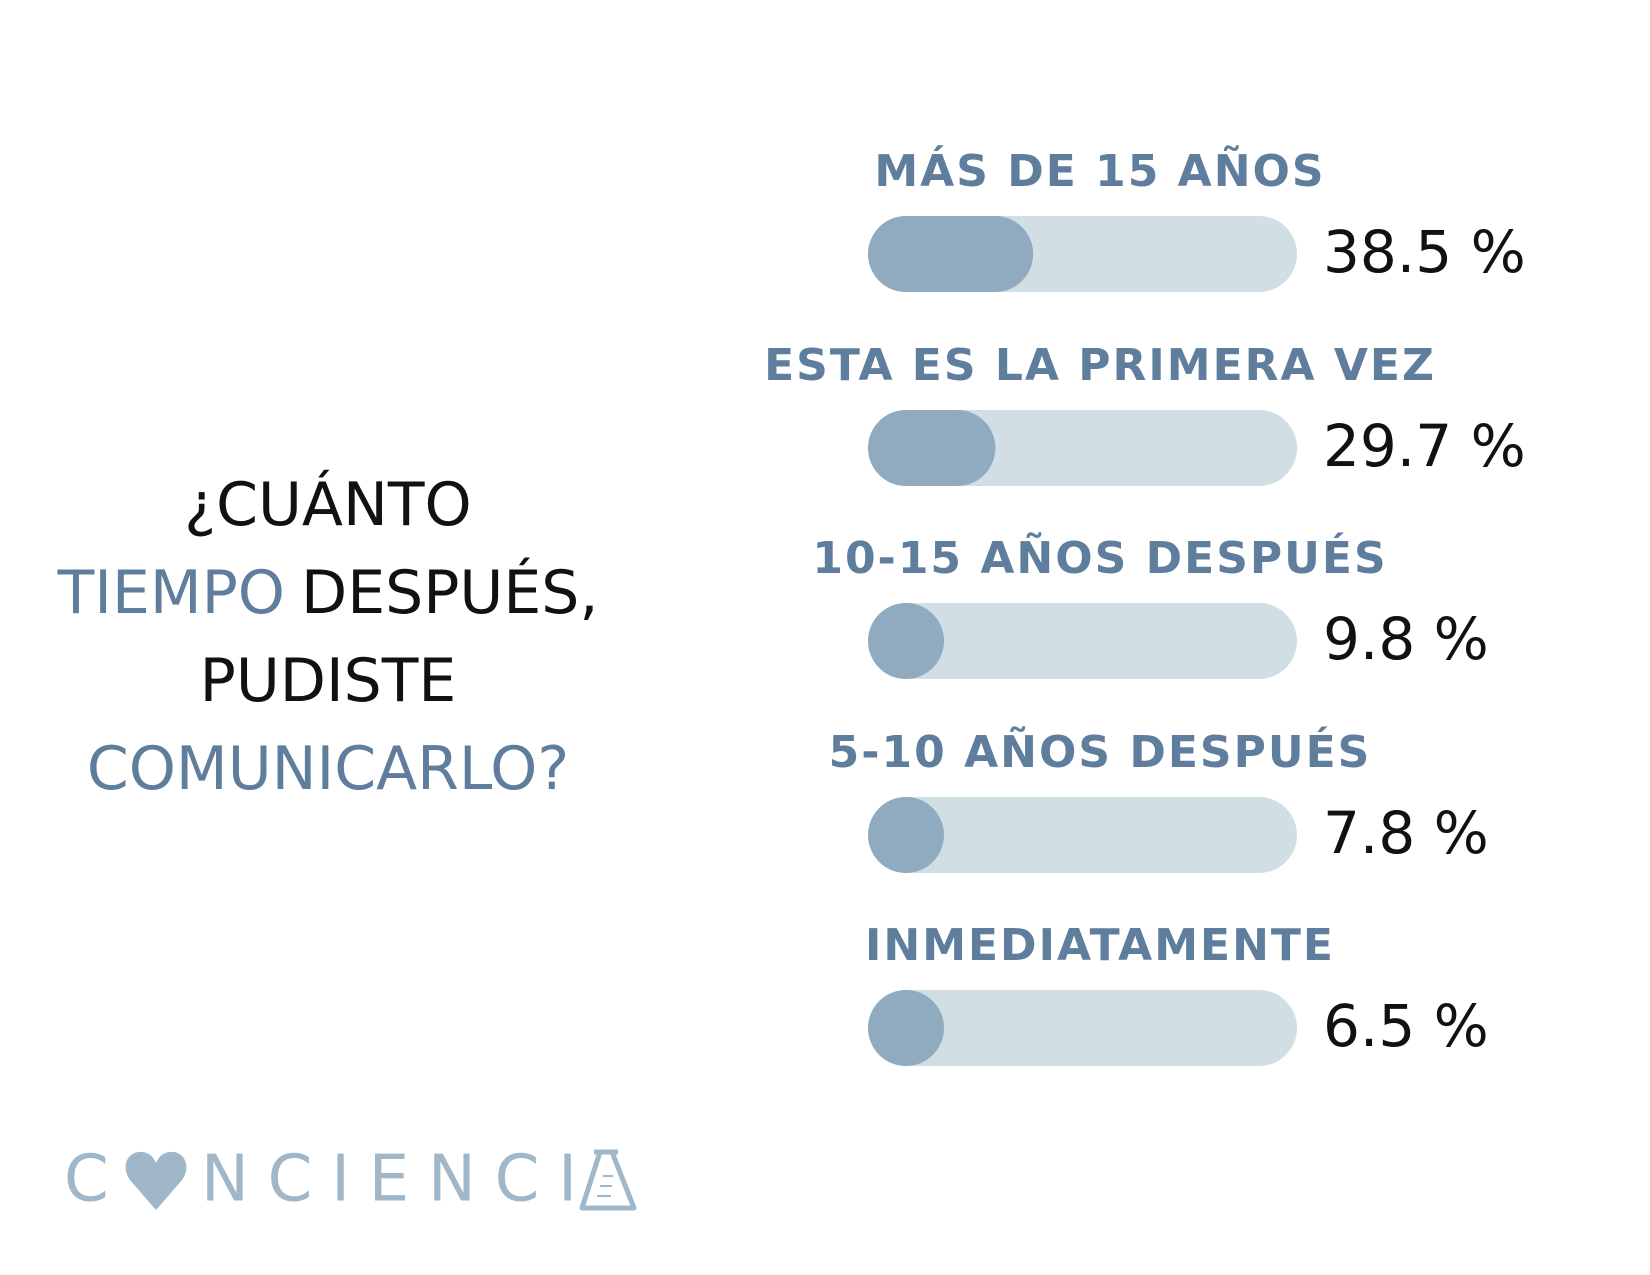 This screenshot has height=1275, width=1650. I want to click on logo-flask-marks, so click(605, 1186).